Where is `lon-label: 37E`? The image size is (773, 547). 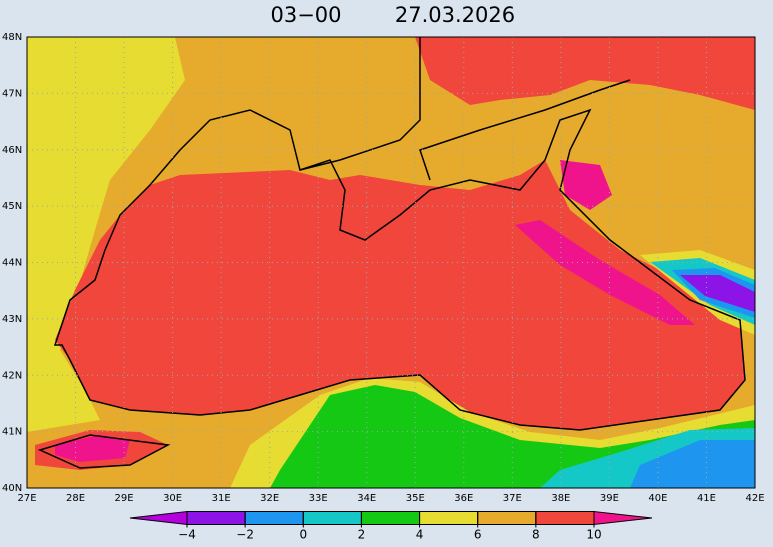 lon-label: 37E is located at coordinates (512, 498).